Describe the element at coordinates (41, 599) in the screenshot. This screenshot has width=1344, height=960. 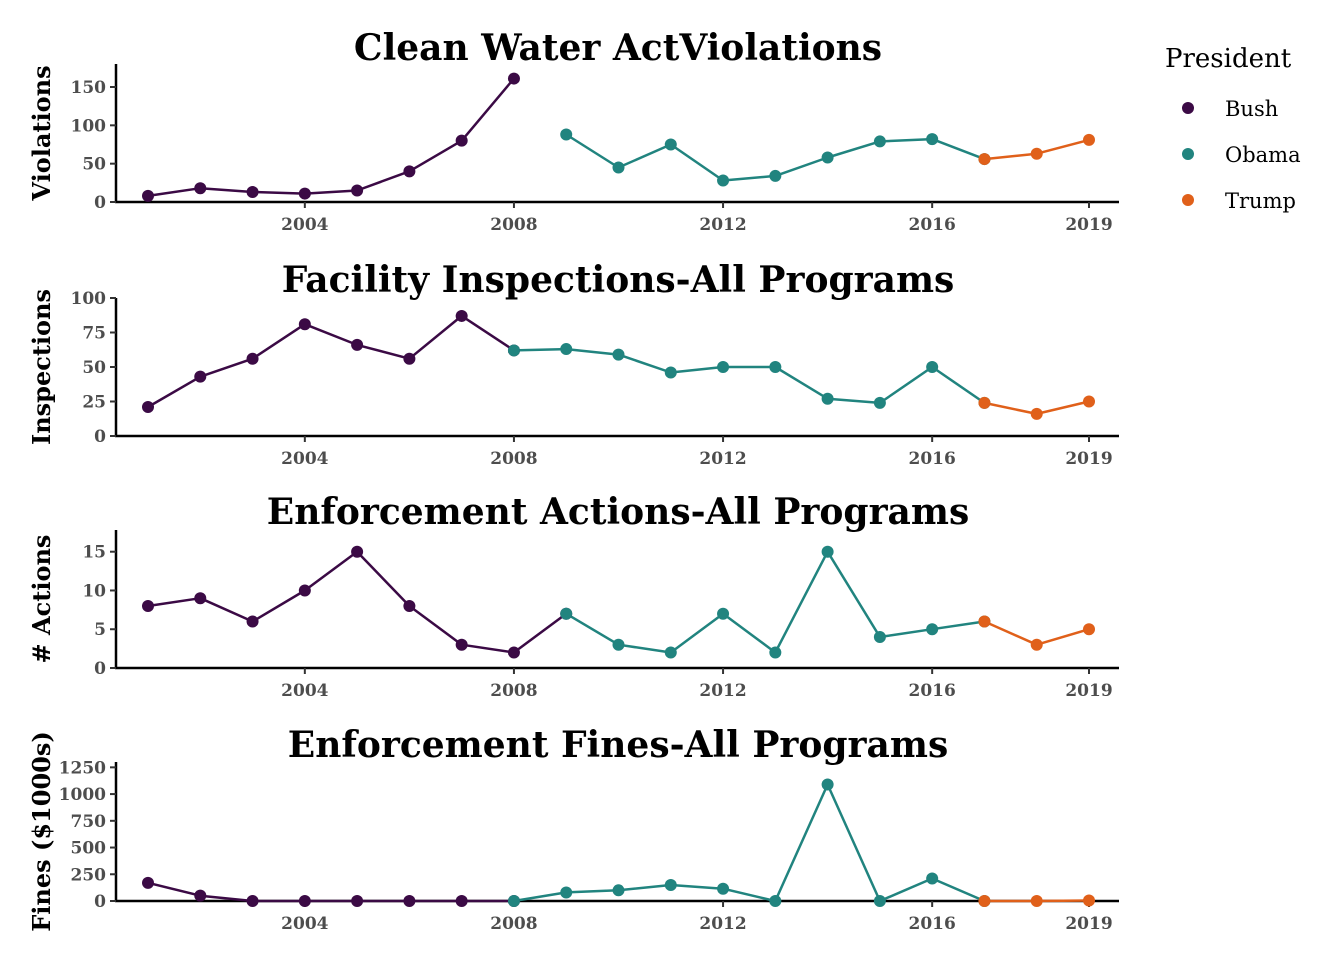
I see `y-axis-label: # Actions` at that location.